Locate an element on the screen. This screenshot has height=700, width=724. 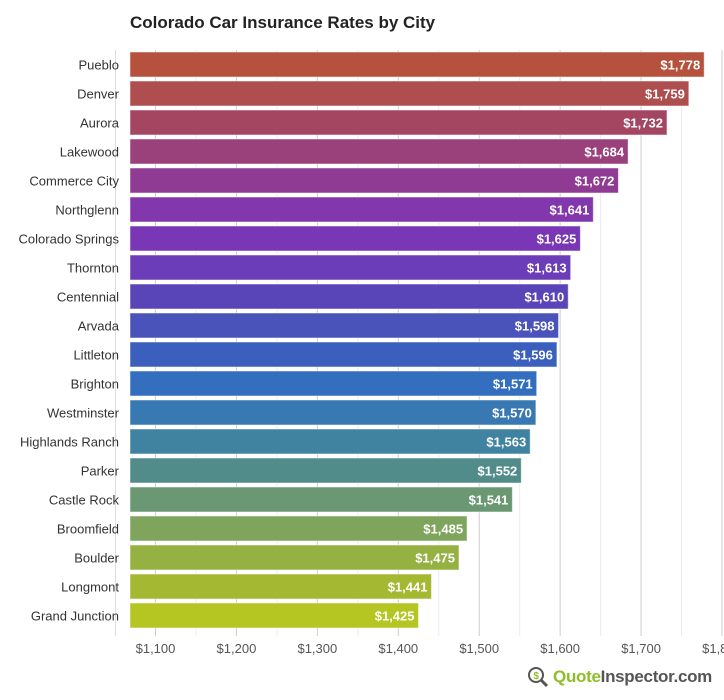
x-tick-label: $1,300 is located at coordinates (317, 648).